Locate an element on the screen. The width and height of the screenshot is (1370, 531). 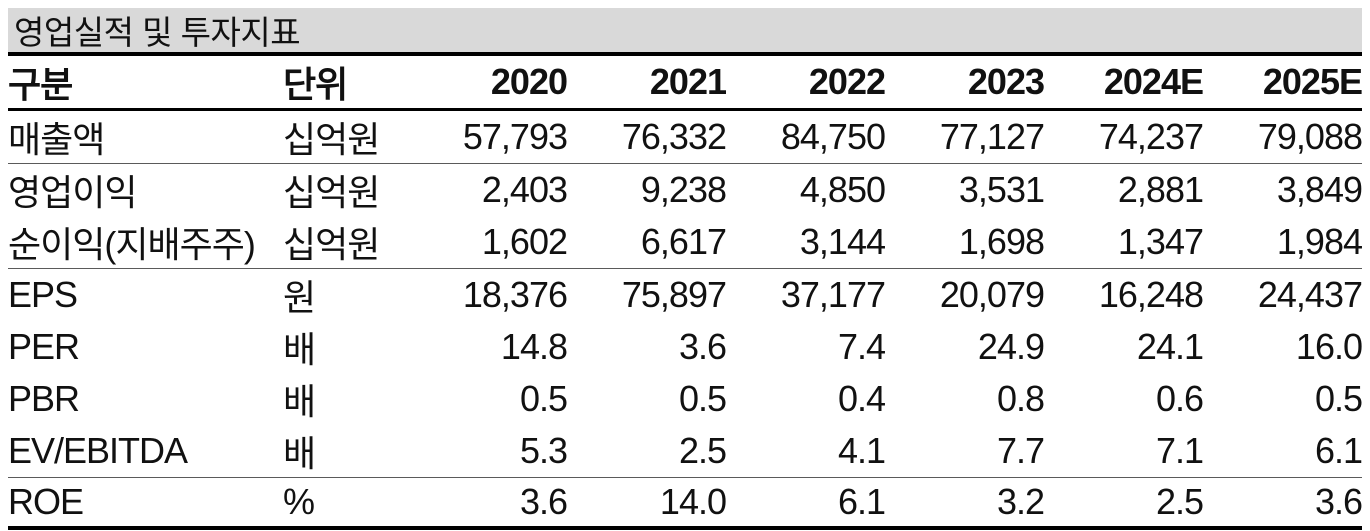
cell-value: 77,127 is located at coordinates (964, 136).